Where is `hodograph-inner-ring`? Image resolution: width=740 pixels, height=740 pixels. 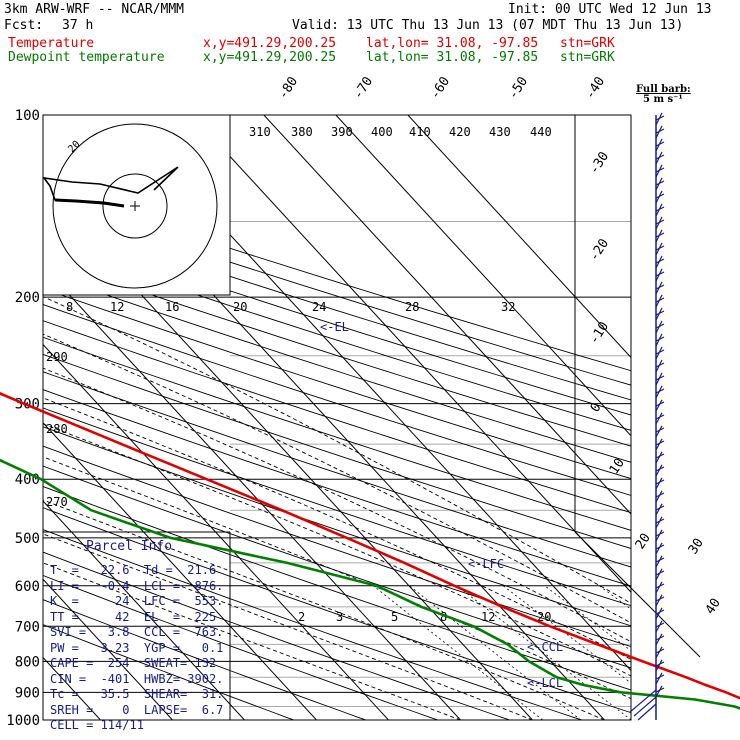
hodograph-inner-ring is located at coordinates (135, 206).